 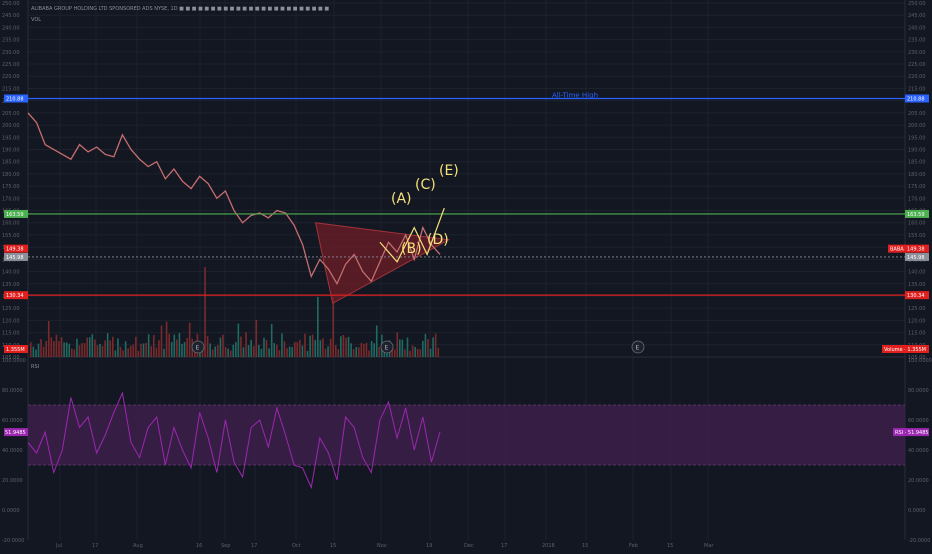 I want to click on price-axis-label-right: 245.00, so click(x=917, y=16).